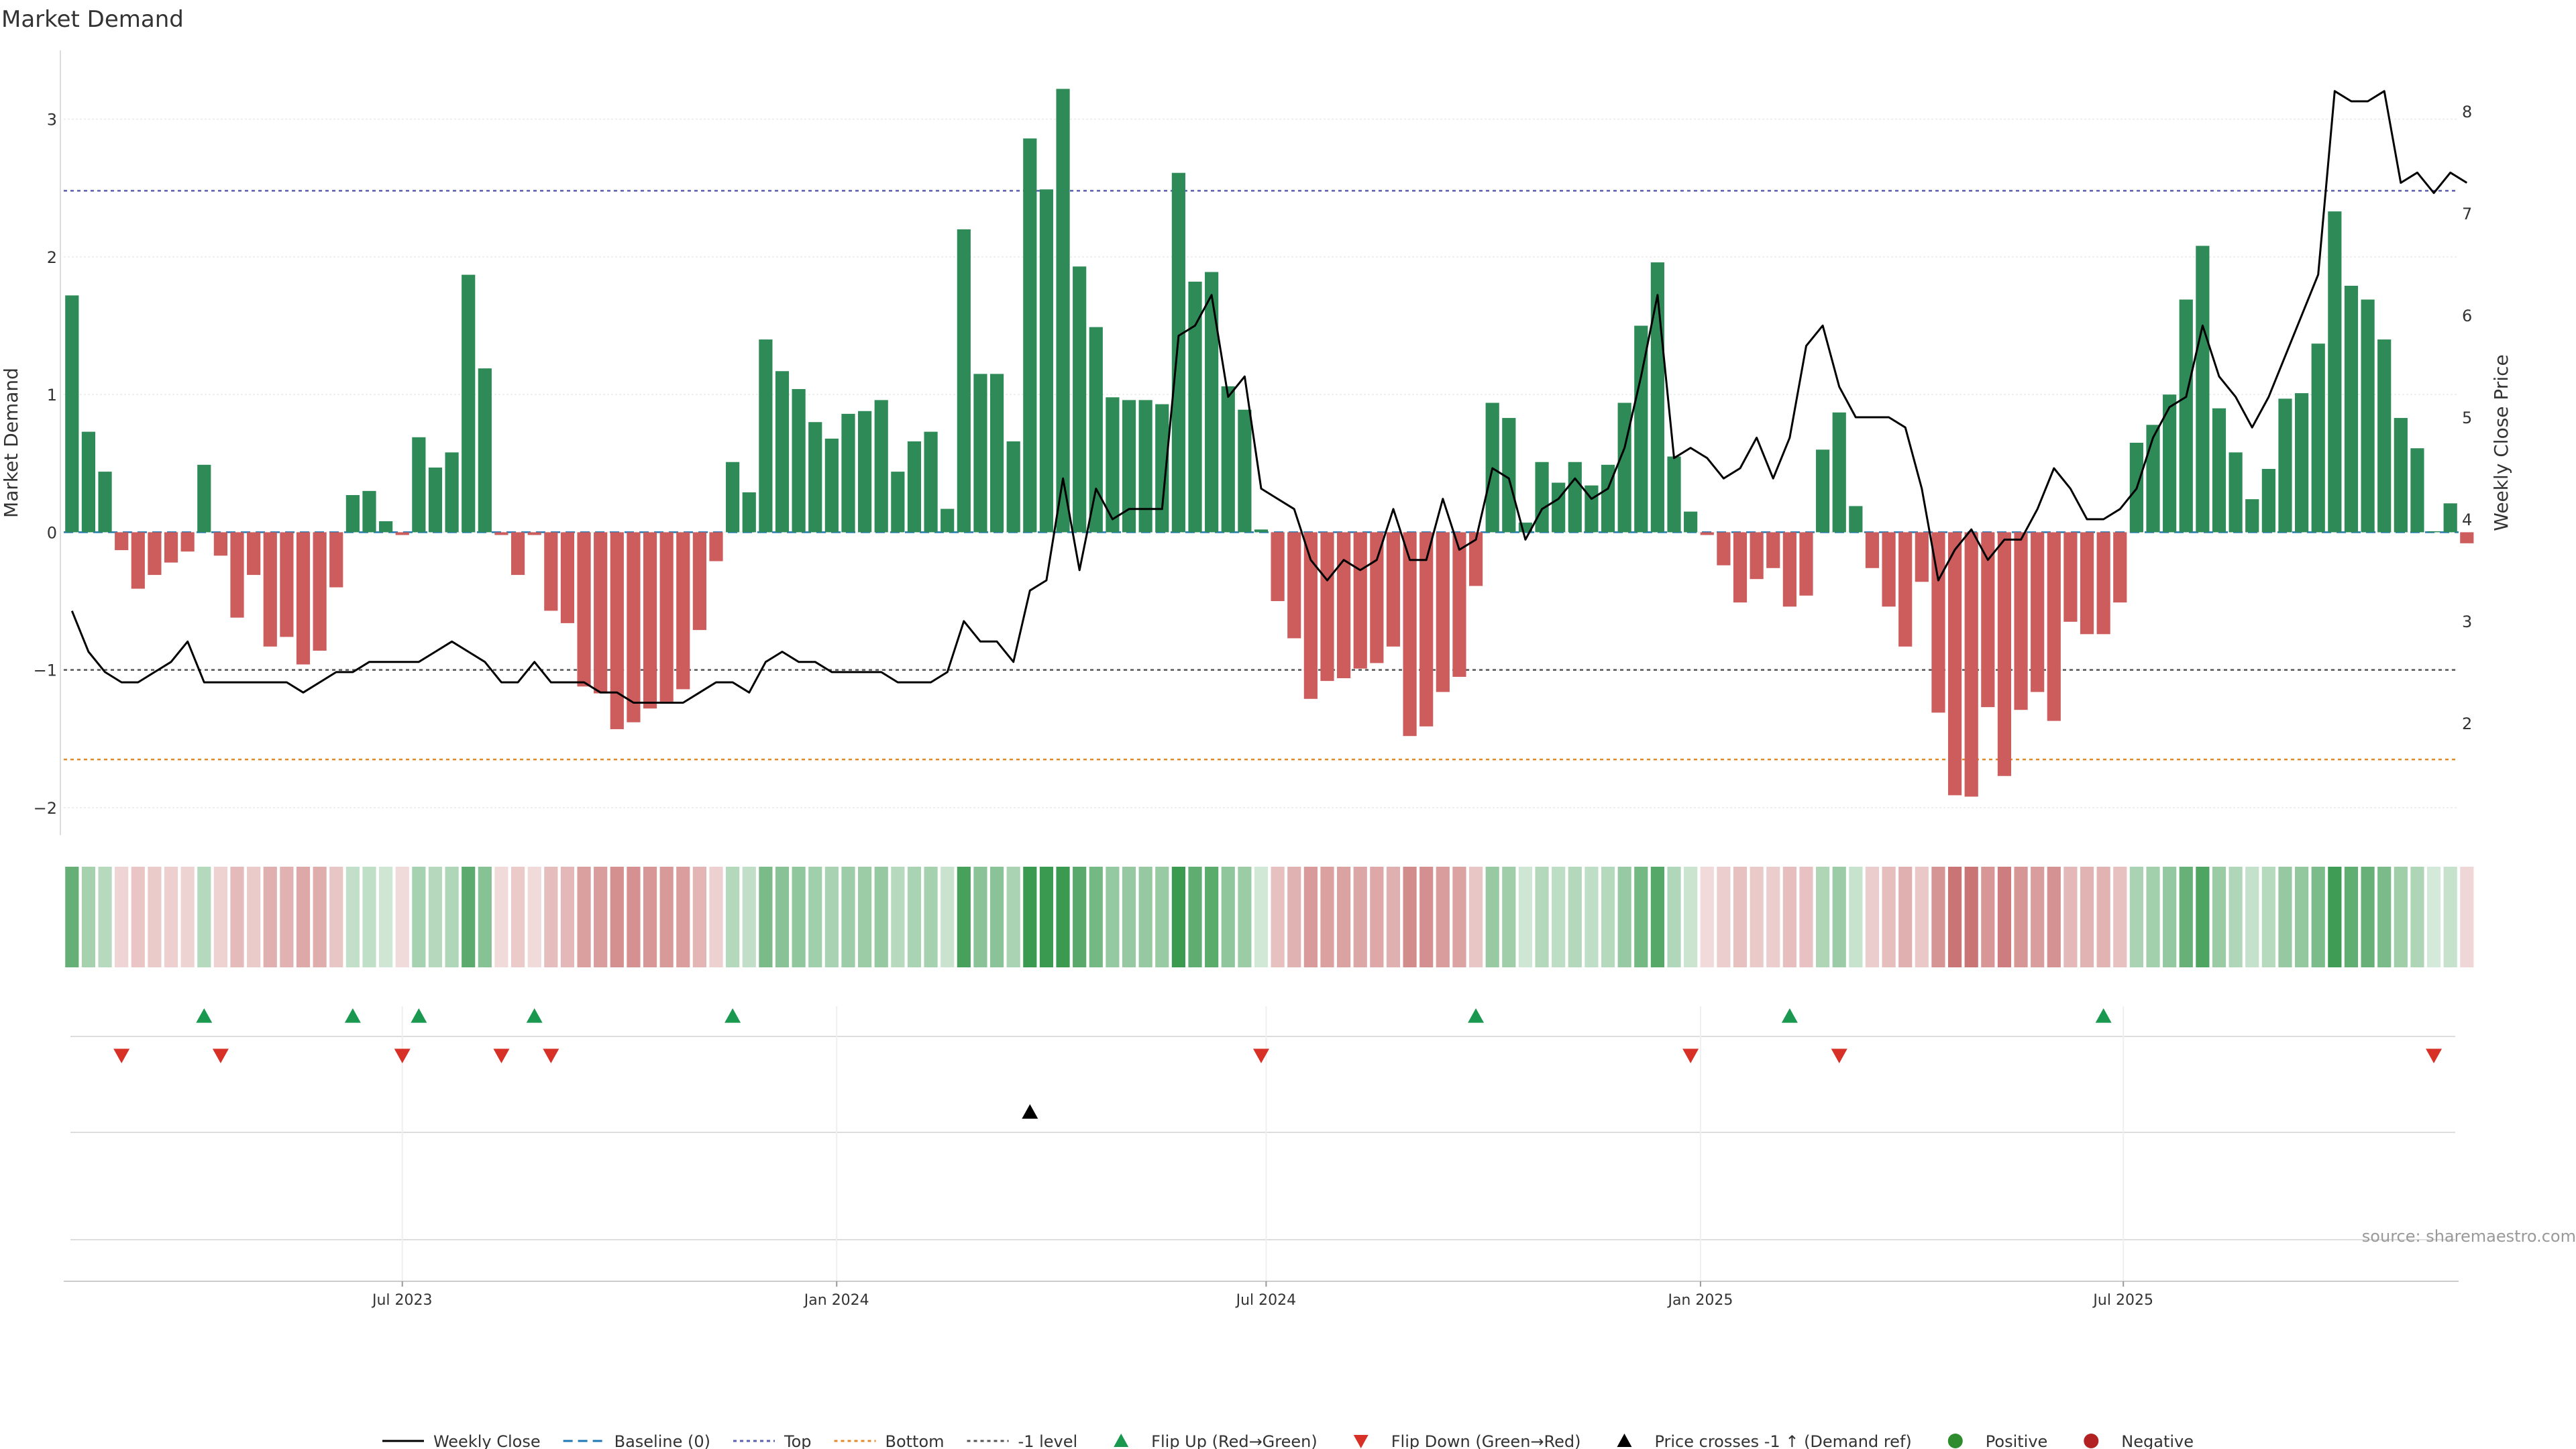 The height and width of the screenshot is (1449, 2576). What do you see at coordinates (461, 1440) in the screenshot?
I see `legend-item: Weekly Close` at bounding box center [461, 1440].